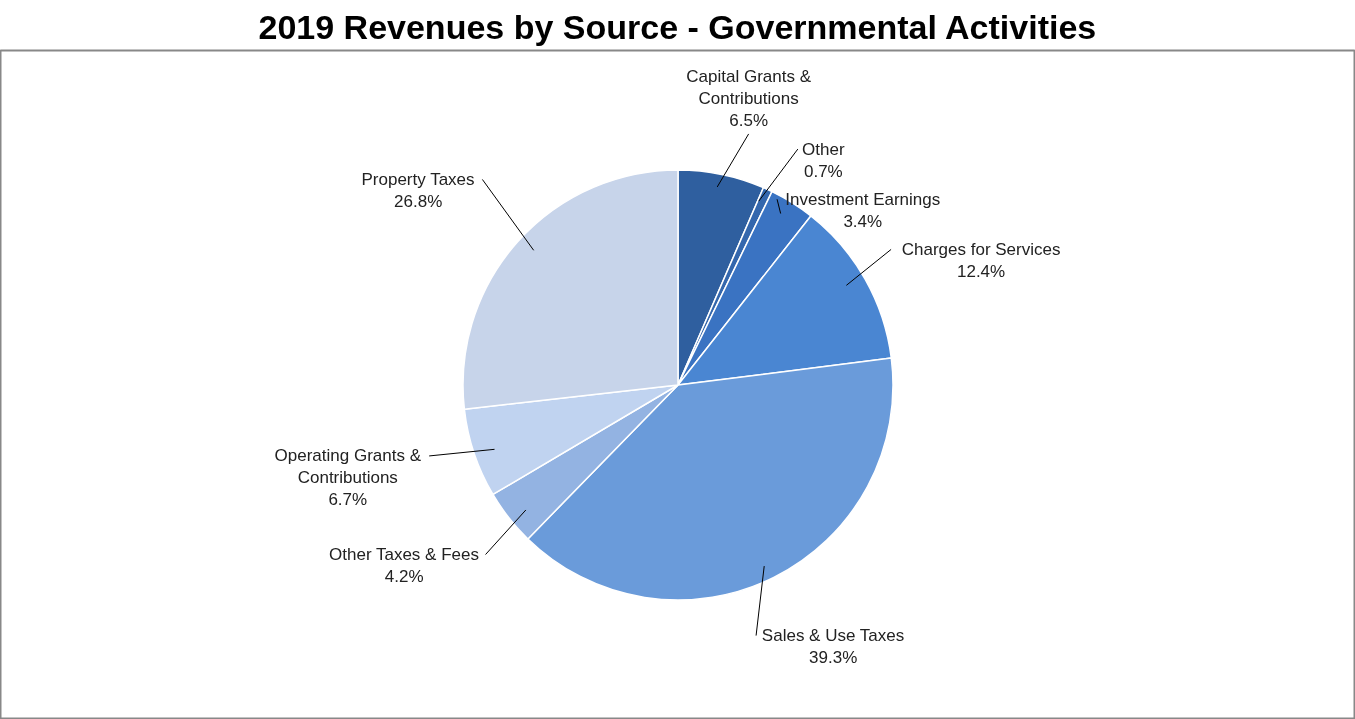  Describe the element at coordinates (833, 658) in the screenshot. I see `data-label: 39.3%` at that location.